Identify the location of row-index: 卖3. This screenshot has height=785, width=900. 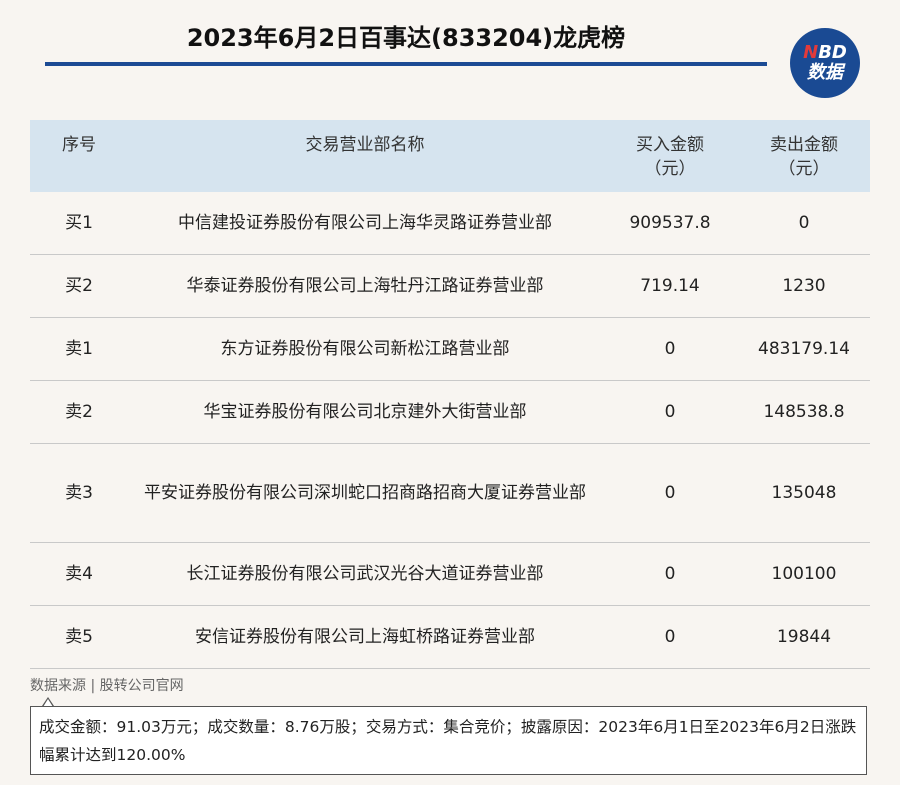
(79, 493).